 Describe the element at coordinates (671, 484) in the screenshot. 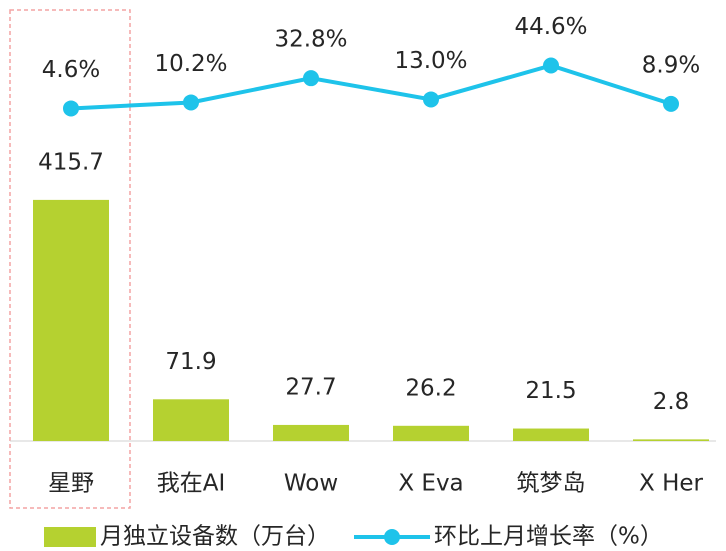

I see `x-tick-label: X Her` at that location.